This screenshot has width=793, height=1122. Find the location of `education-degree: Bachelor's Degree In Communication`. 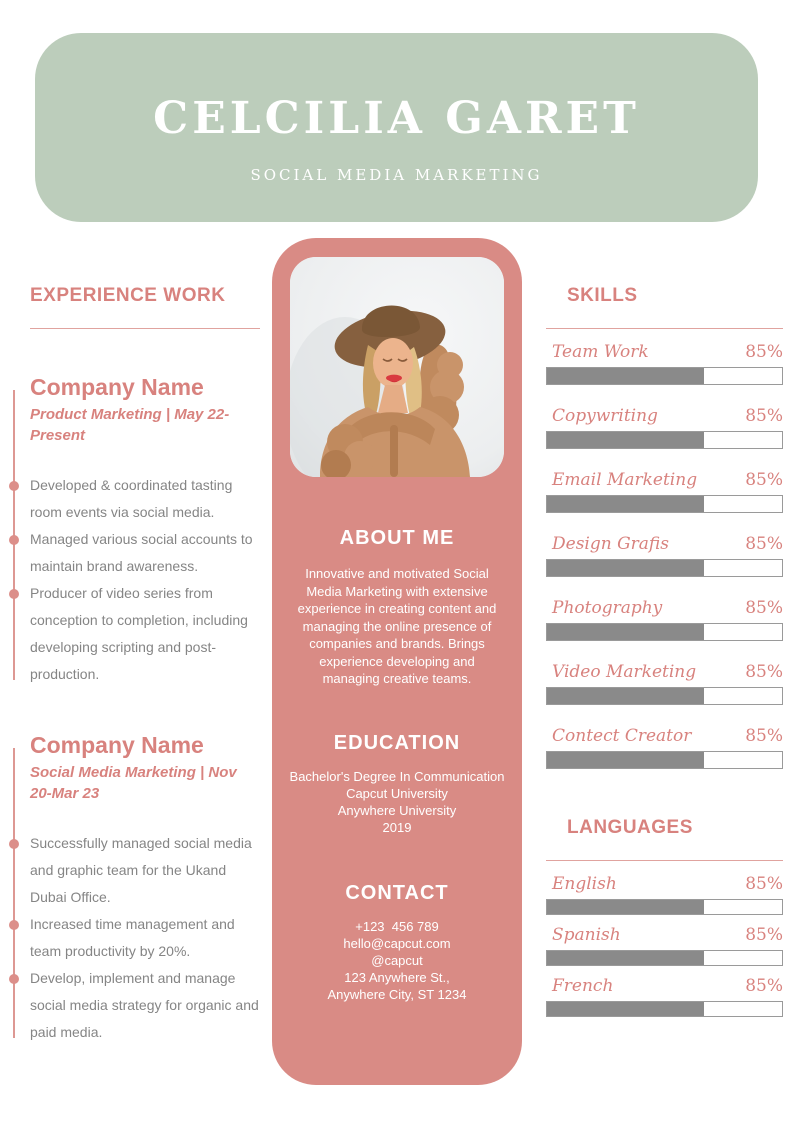

education-degree: Bachelor's Degree In Communication is located at coordinates (397, 776).